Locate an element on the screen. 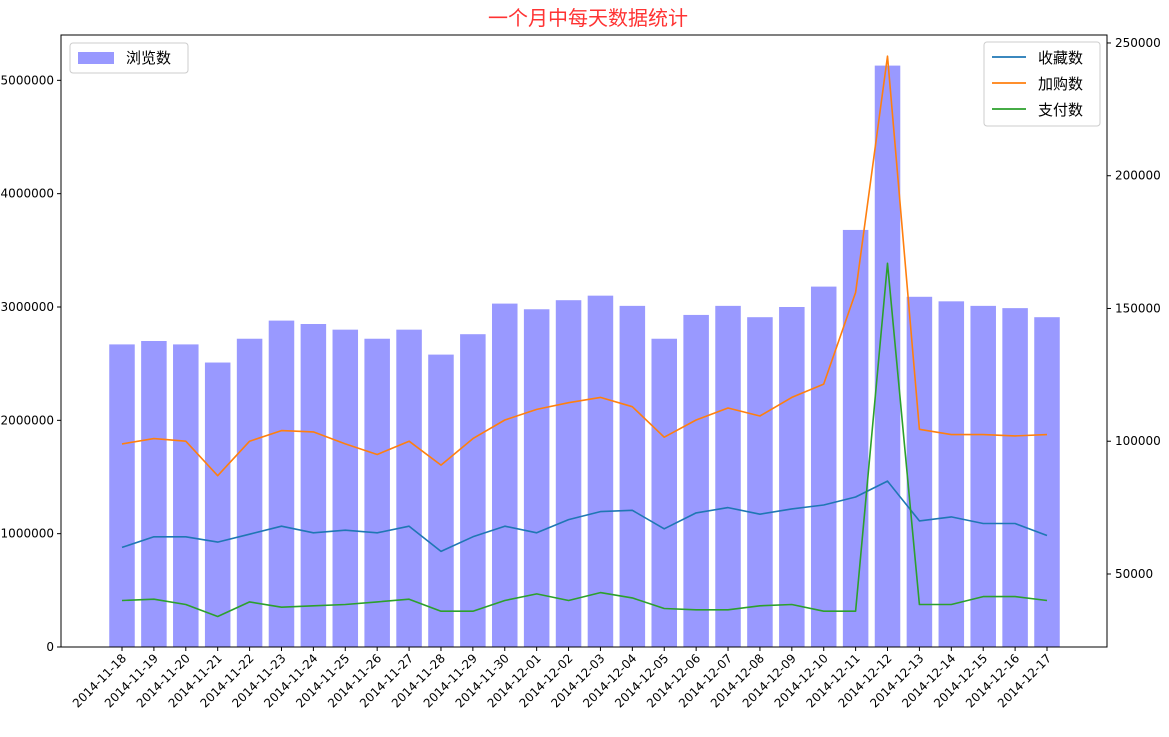  right-tick-label: 100000 is located at coordinates (1138, 441).